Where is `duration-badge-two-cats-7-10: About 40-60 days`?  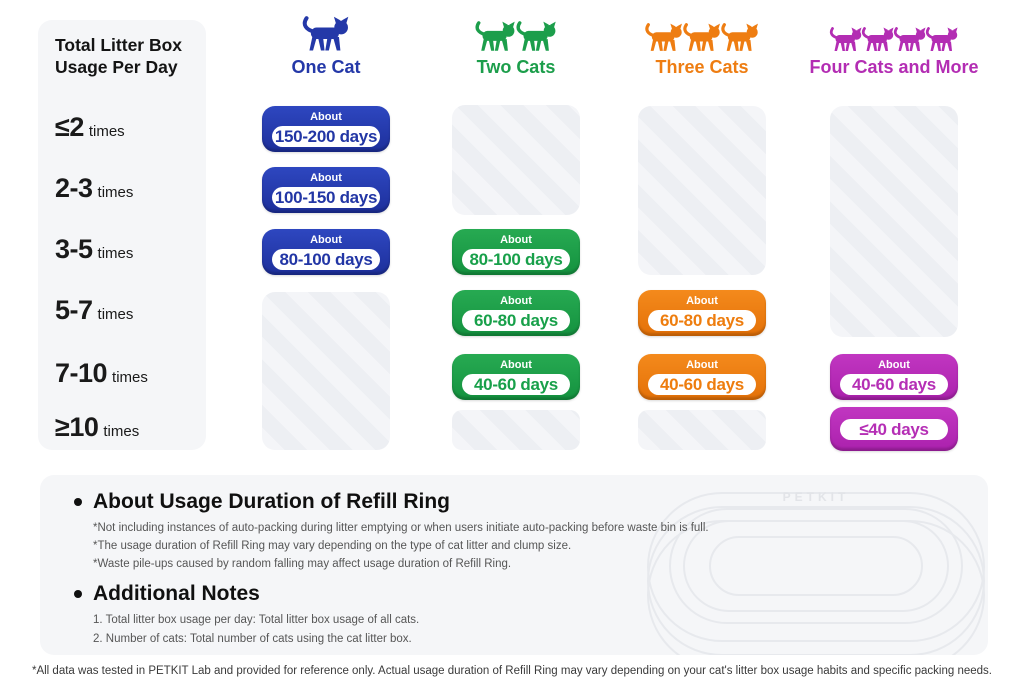 duration-badge-two-cats-7-10: About 40-60 days is located at coordinates (516, 377).